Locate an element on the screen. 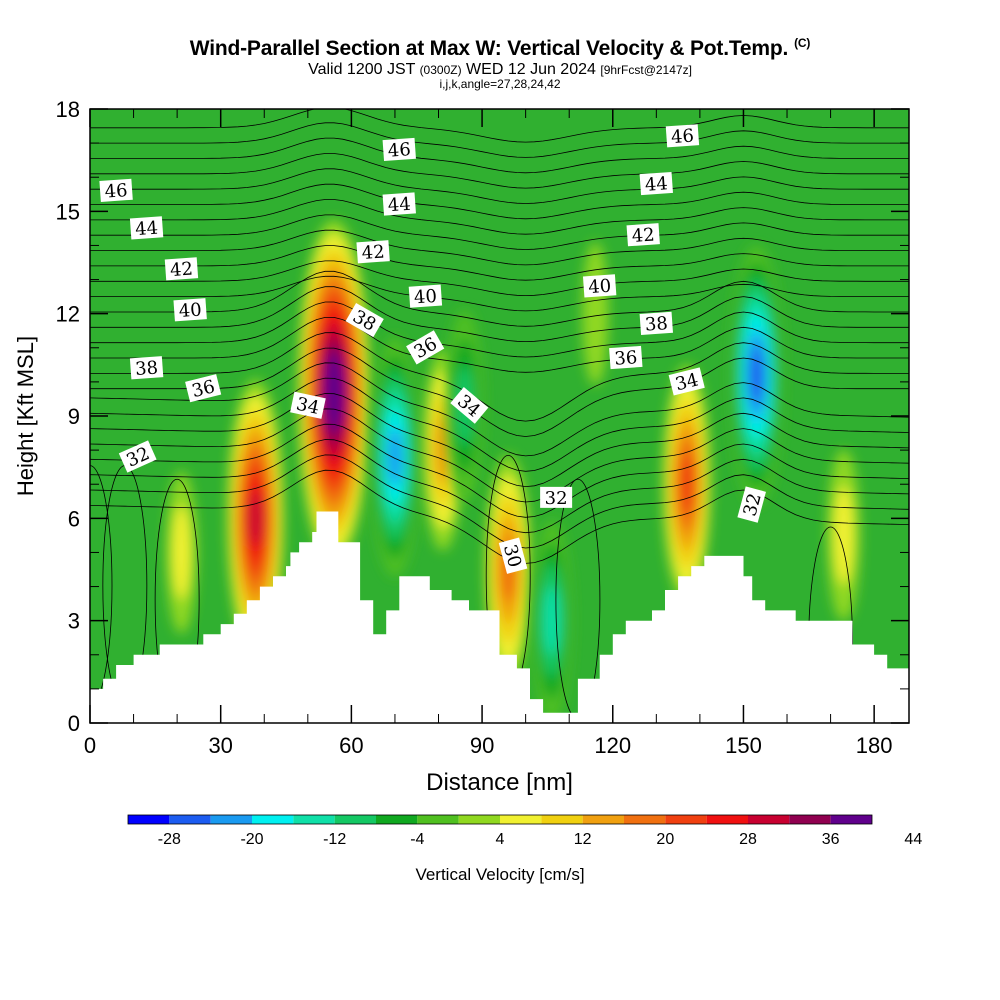 The image size is (1000, 1000). isentrope-label-text: 34 is located at coordinates (307, 406).